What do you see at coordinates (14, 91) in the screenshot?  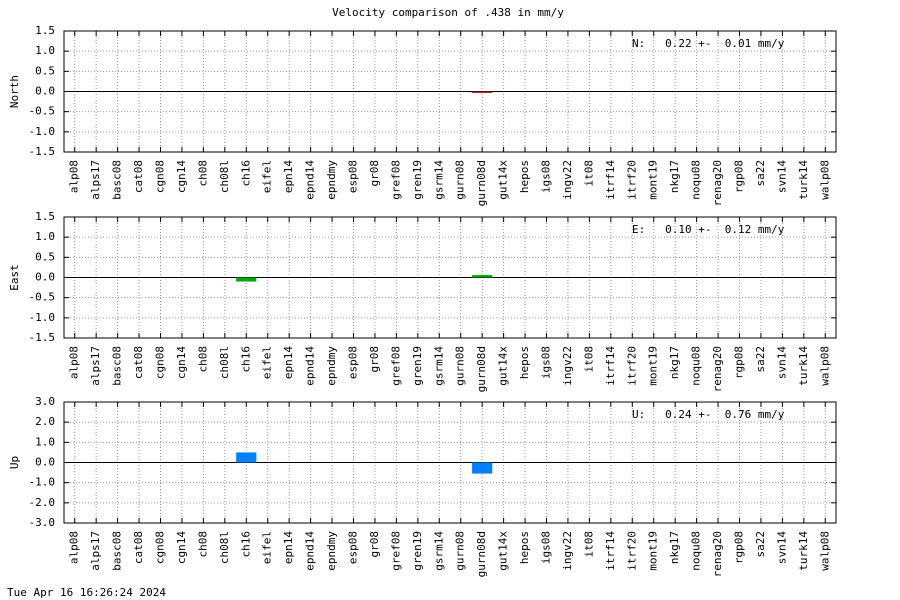 I see `y-axis-label: North` at bounding box center [14, 91].